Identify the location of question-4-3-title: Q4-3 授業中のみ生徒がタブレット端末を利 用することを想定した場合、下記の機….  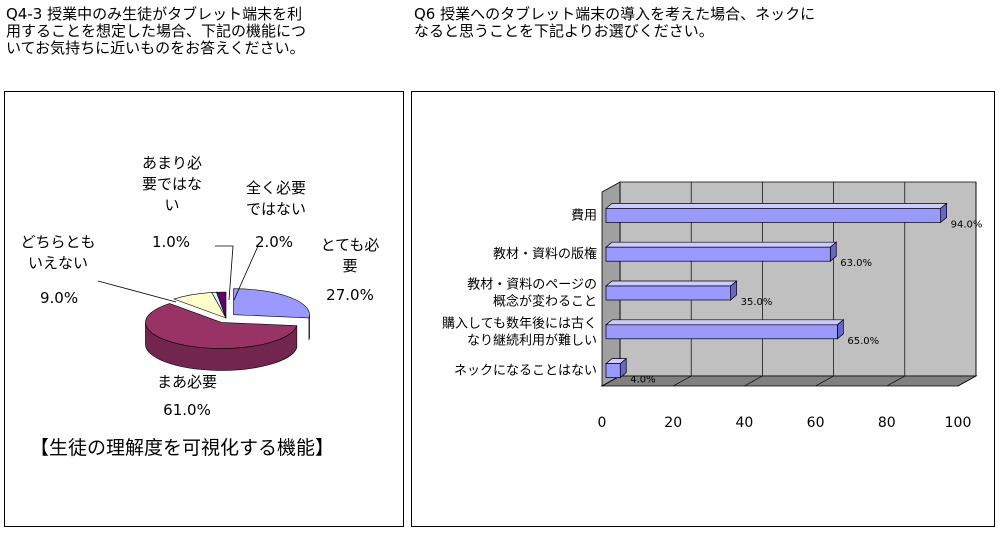
(156, 31).